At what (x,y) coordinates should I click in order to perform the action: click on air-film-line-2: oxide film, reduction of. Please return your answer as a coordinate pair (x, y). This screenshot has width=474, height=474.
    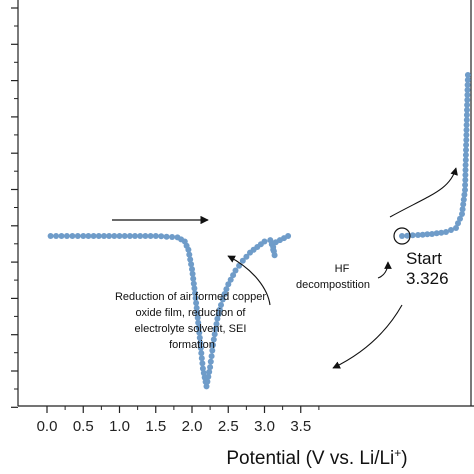
    Looking at the image, I should click on (190, 313).